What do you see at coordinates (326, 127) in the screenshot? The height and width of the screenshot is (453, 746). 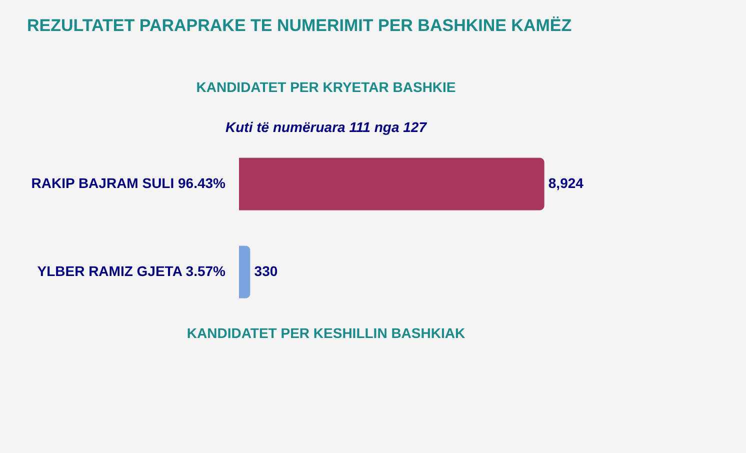 I see `text: Kuti të numëruara 111 nga 127` at bounding box center [326, 127].